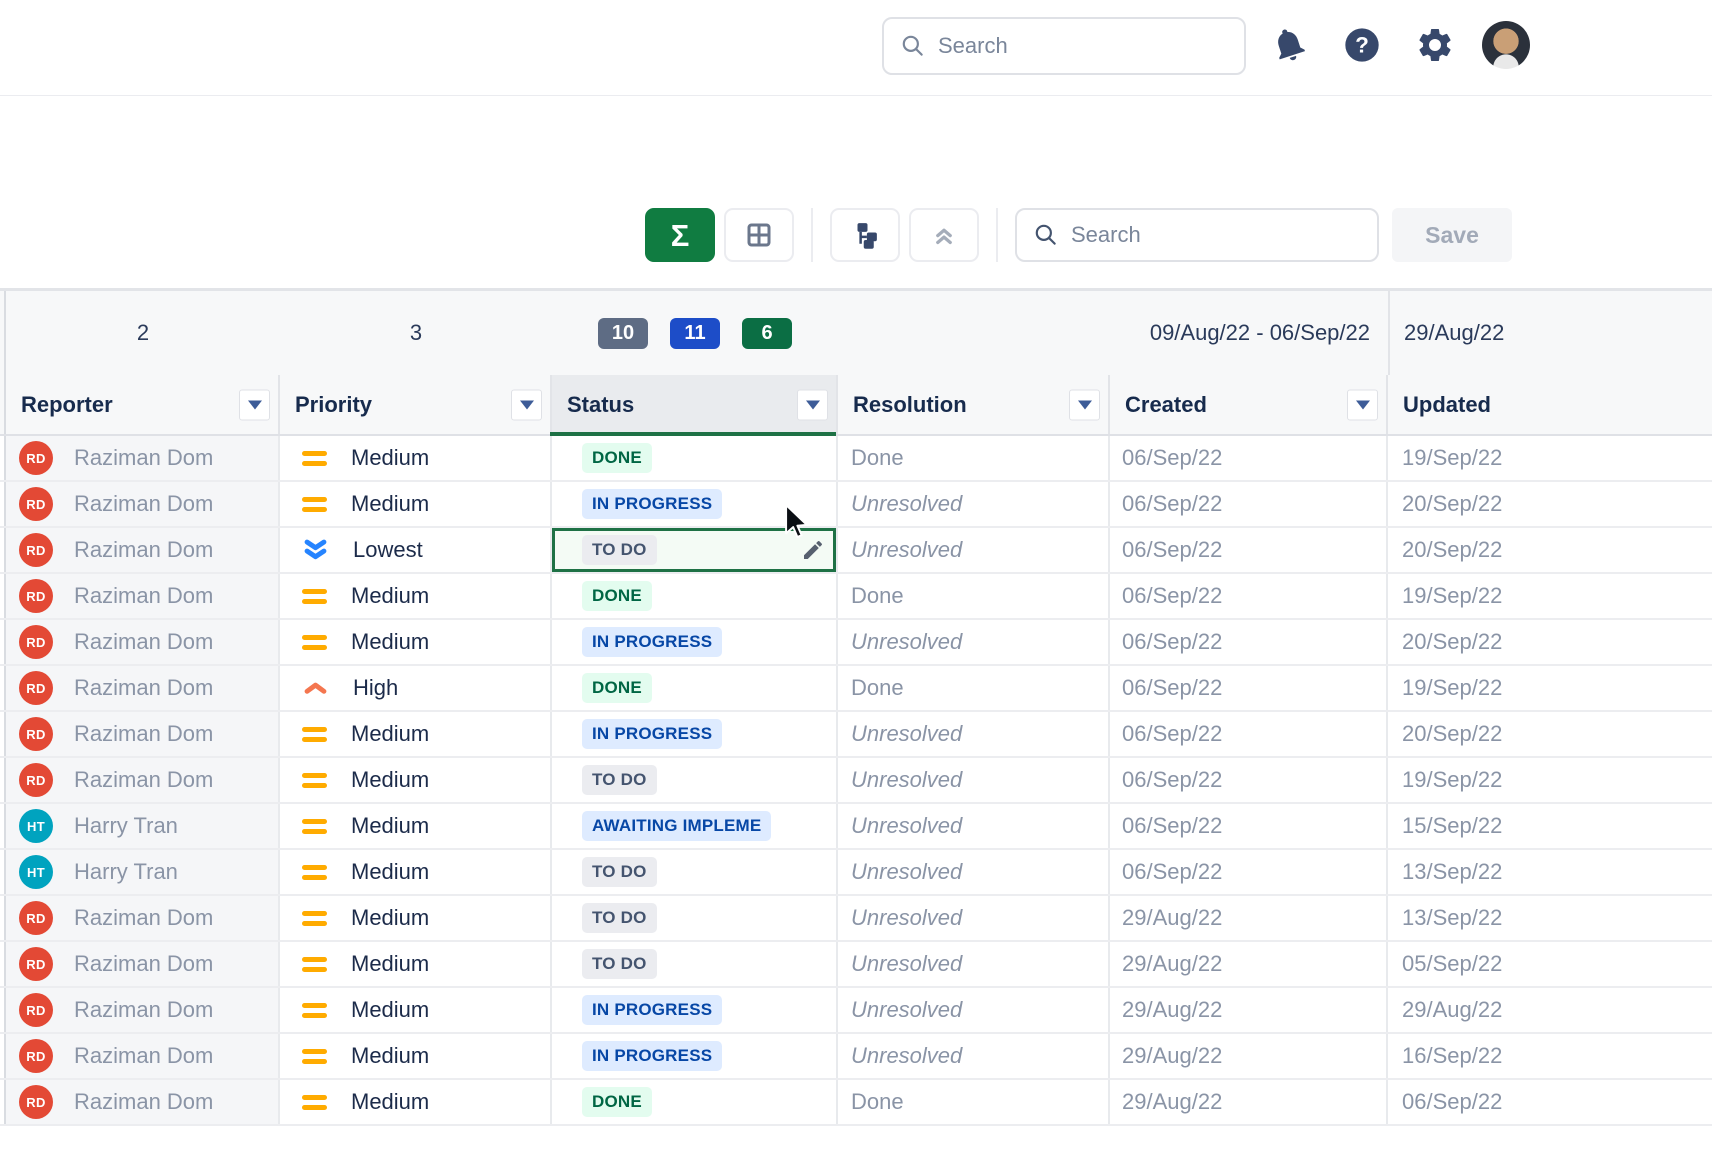  What do you see at coordinates (1289, 45) in the screenshot?
I see `notifications-button` at bounding box center [1289, 45].